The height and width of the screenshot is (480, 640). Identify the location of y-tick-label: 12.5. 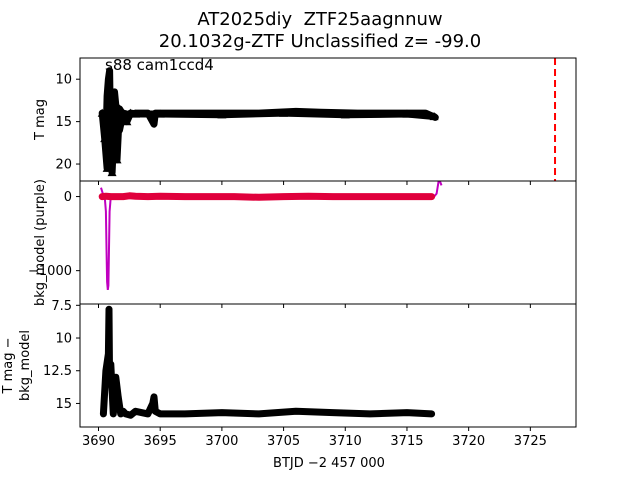
(57, 371).